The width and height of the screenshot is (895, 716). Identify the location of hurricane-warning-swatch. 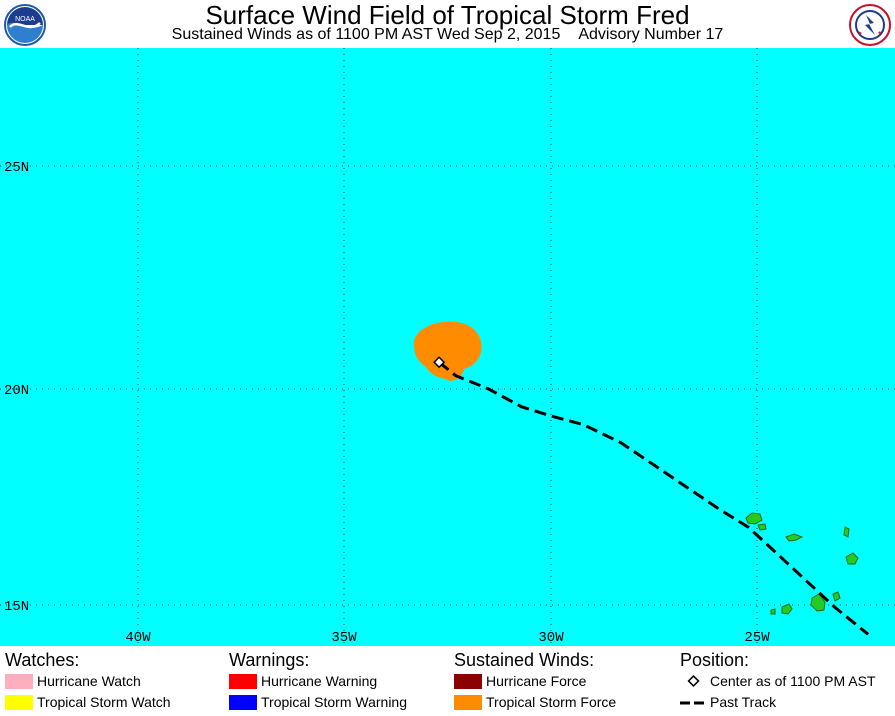
(243, 681).